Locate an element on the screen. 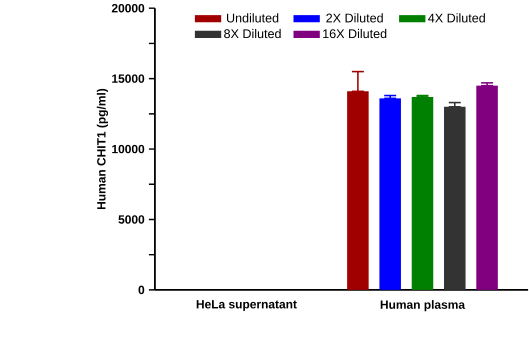  x-tick-label: Human plasma is located at coordinates (423, 306).